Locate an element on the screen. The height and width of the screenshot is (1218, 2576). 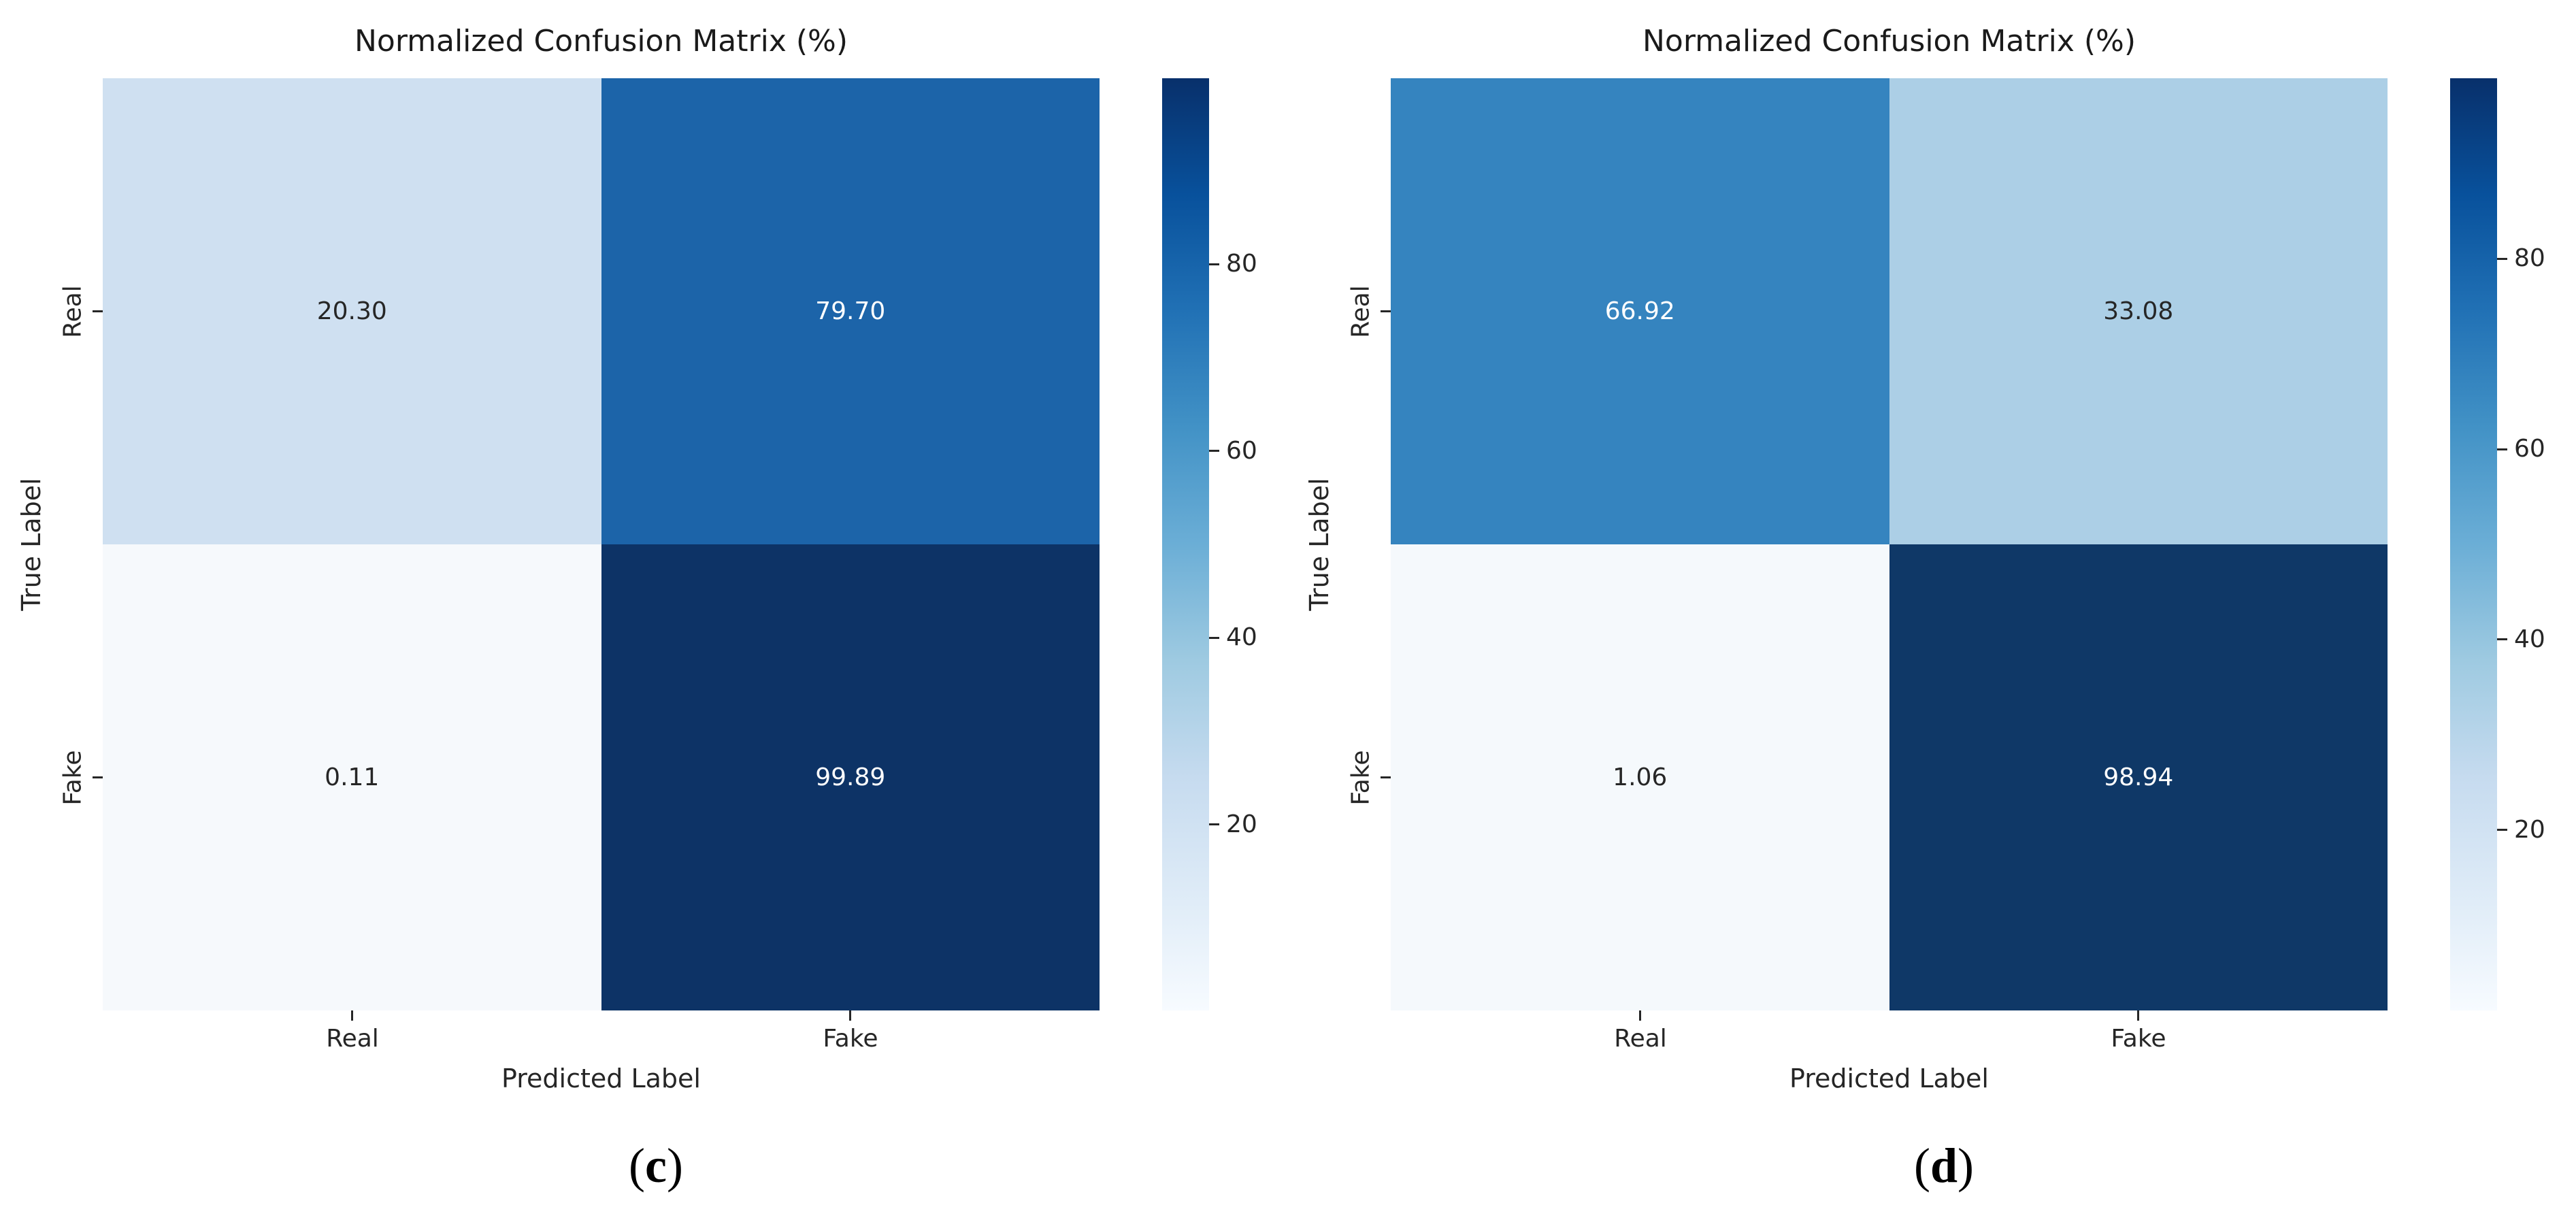
cell-true-real-pred-fake: 79.70 is located at coordinates (851, 311).